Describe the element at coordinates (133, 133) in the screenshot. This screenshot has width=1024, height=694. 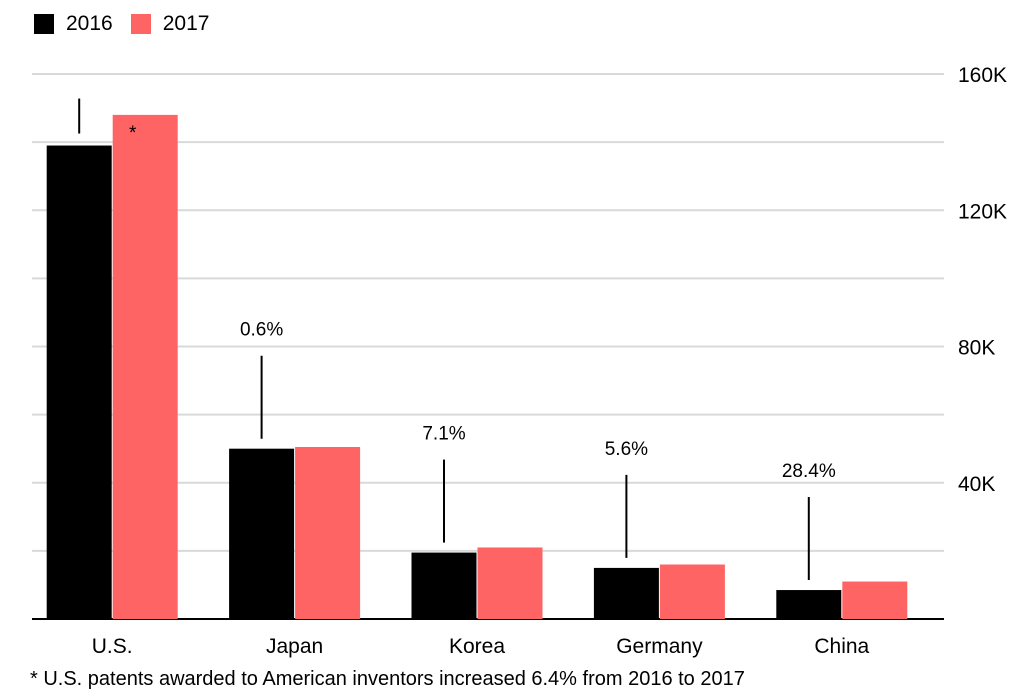
I see `annotation-label: *` at that location.